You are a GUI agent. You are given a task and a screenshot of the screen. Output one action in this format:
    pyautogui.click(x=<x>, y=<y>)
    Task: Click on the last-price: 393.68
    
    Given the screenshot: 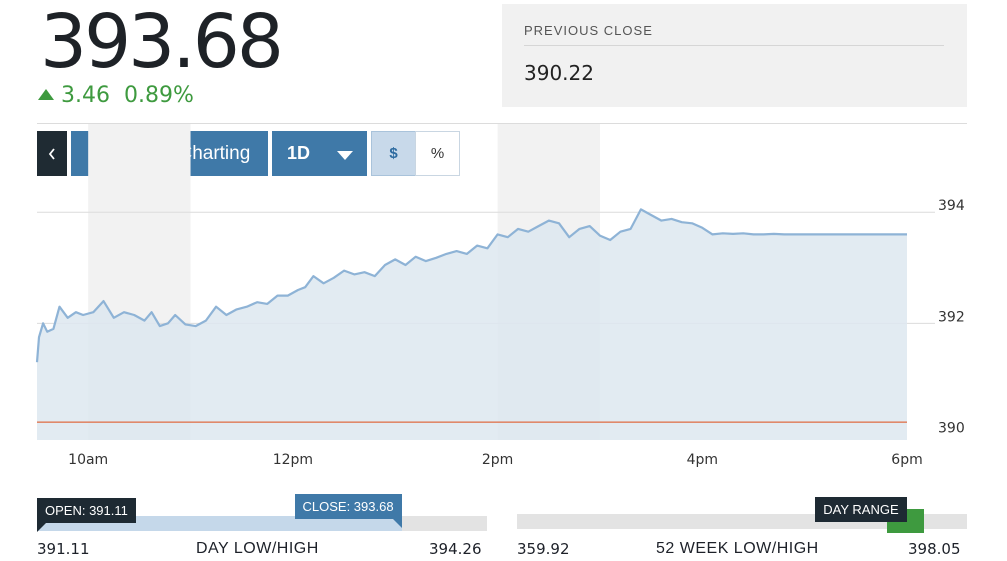 What is the action you would take?
    pyautogui.click(x=162, y=42)
    